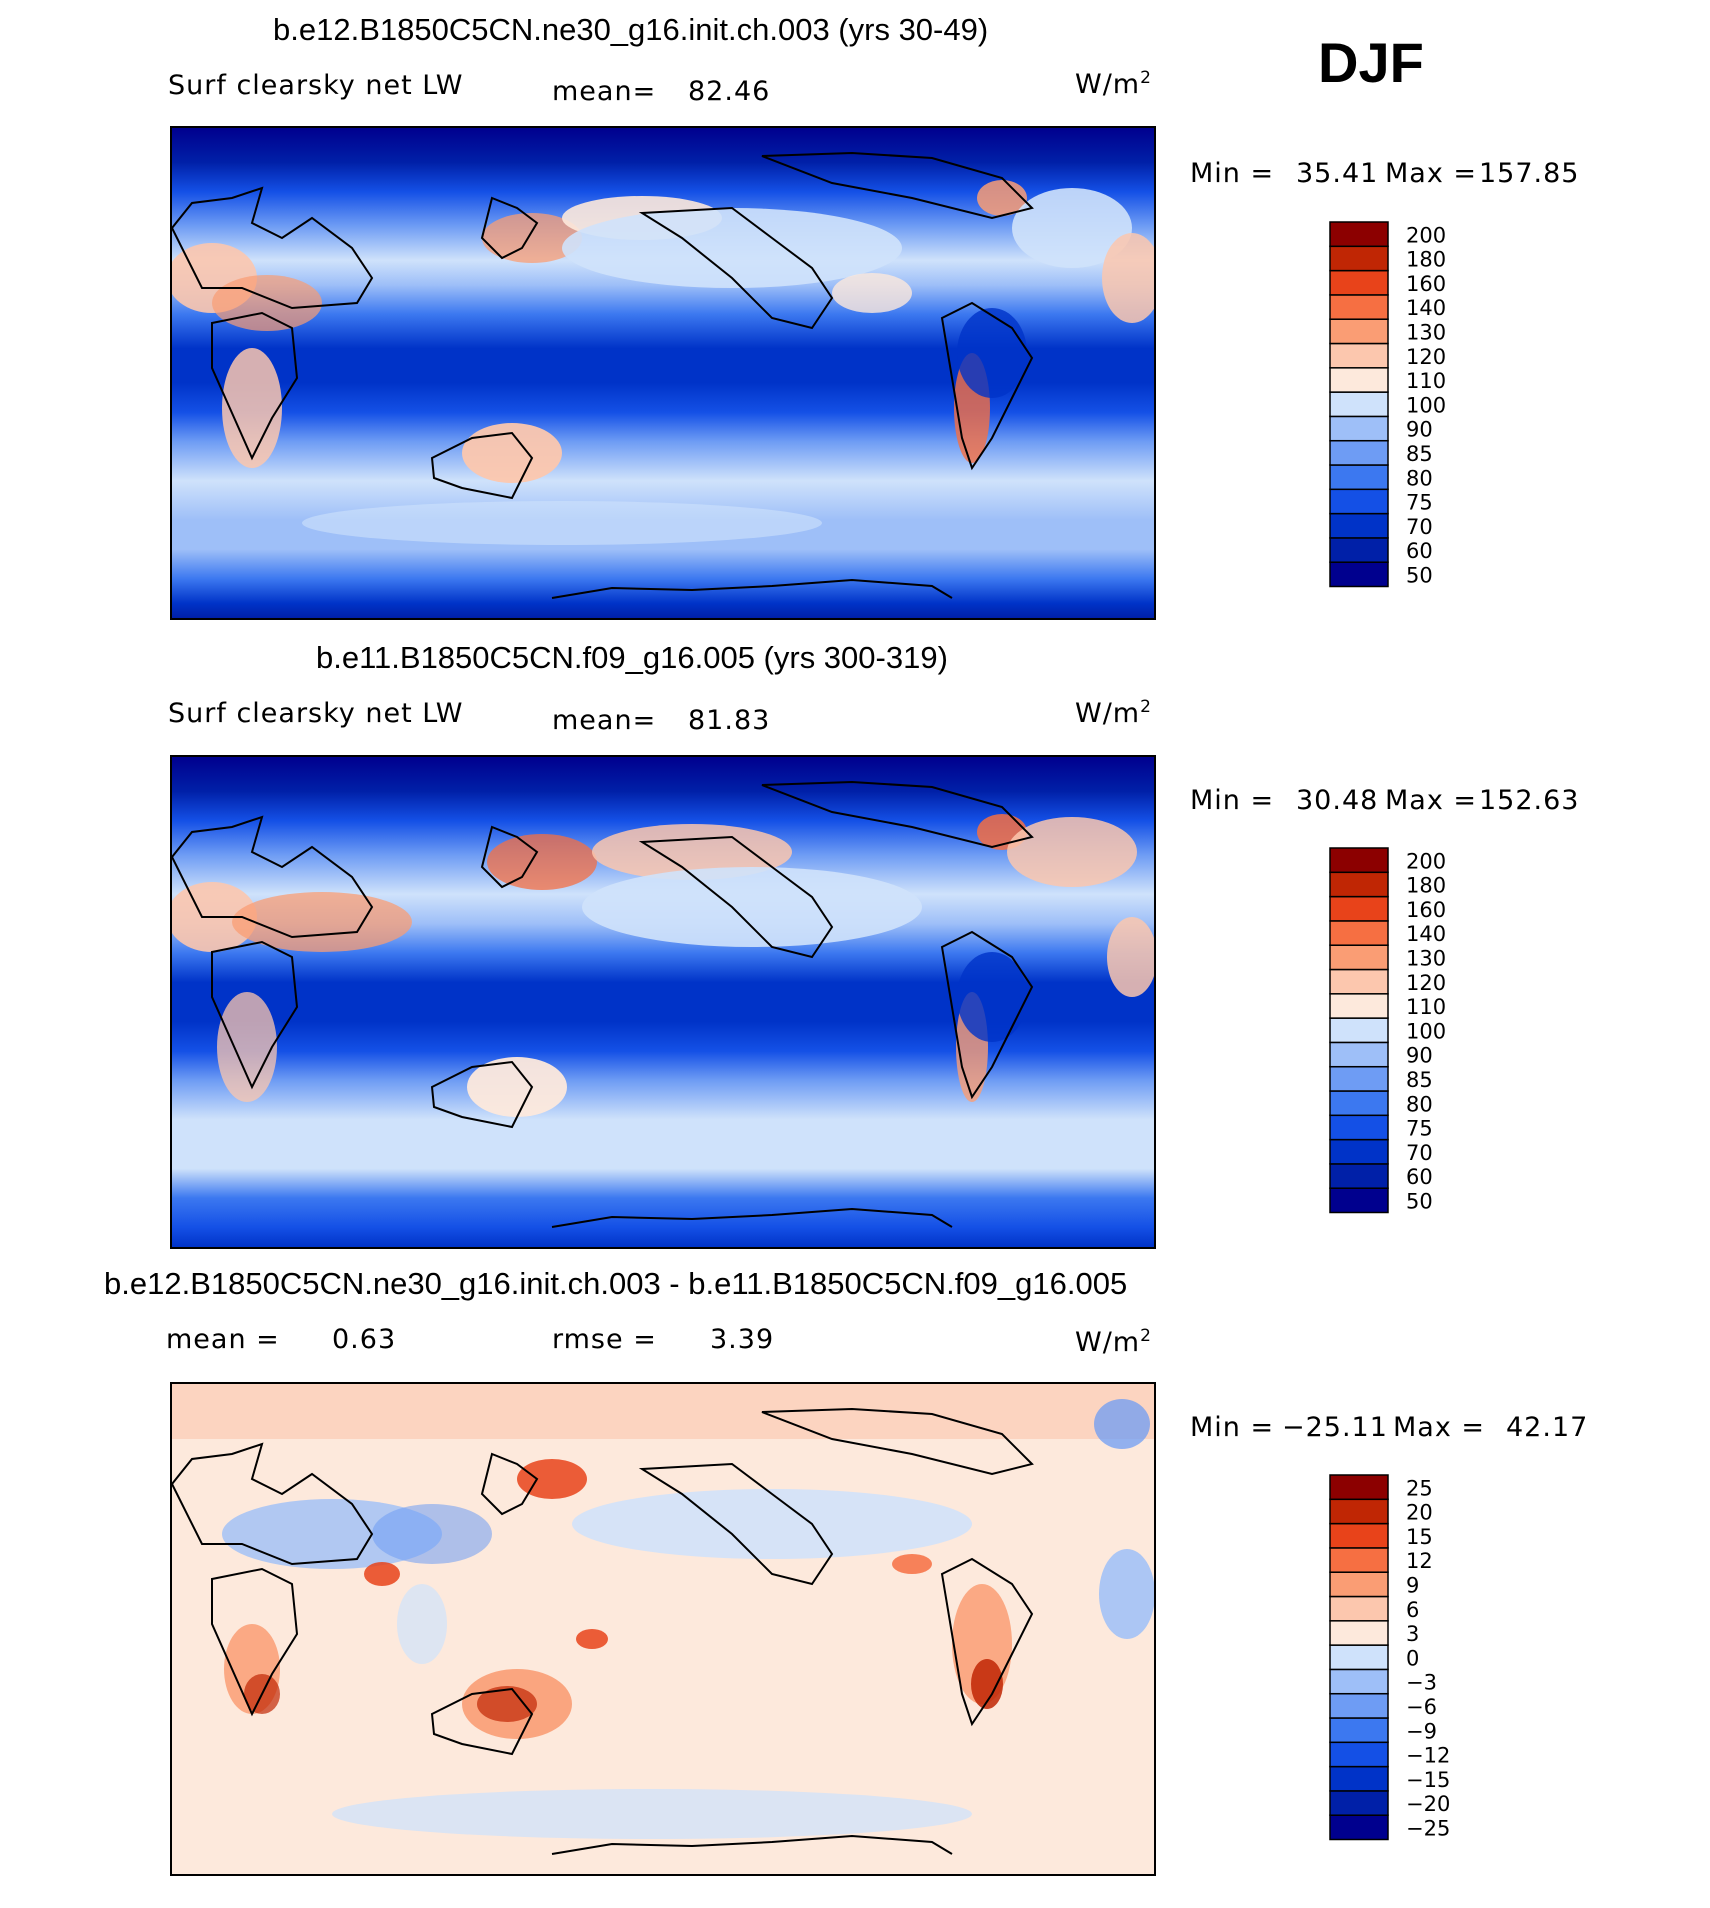 The width and height of the screenshot is (1710, 1908). I want to click on panel-2-units: W/m2, so click(1113, 713).